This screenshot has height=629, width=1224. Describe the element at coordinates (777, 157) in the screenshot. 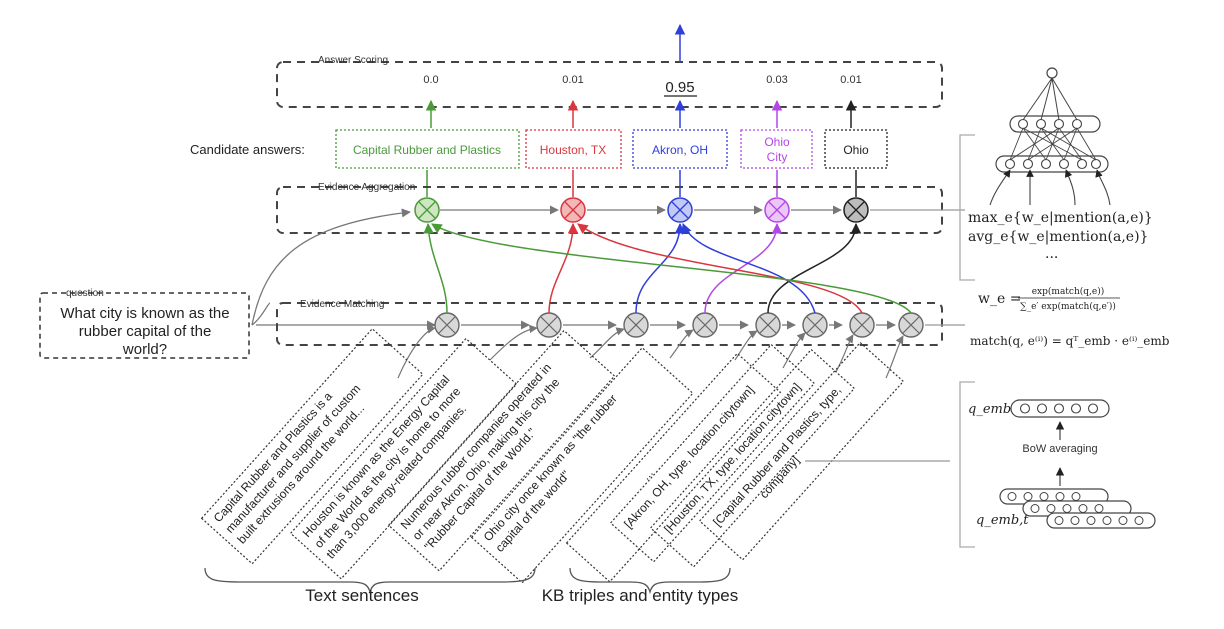

I see `candidate-label-4b: City` at that location.